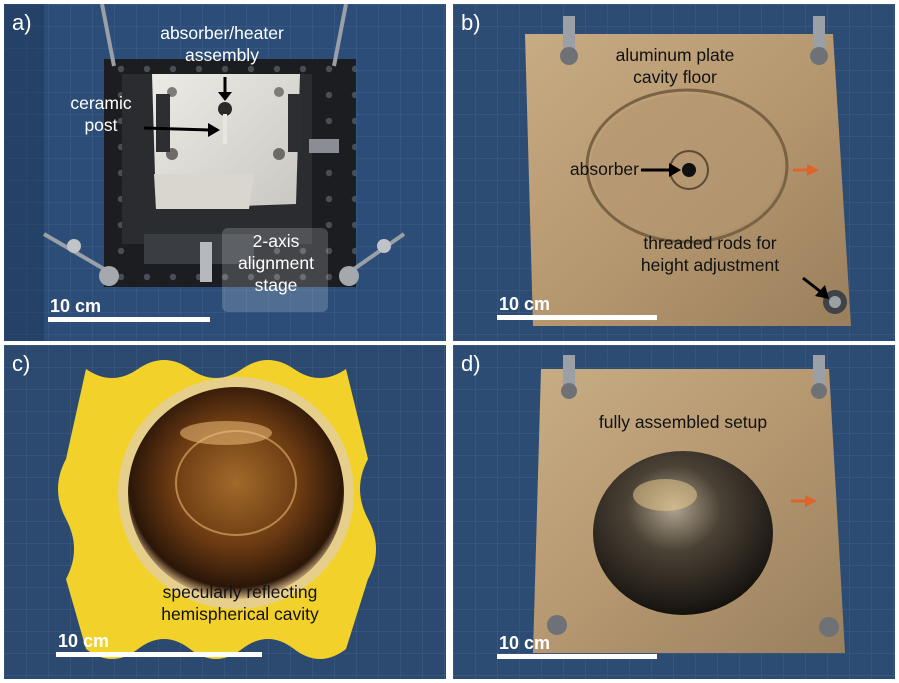  I want to click on caption-threaded-rods: threaded rods for height adjustment, so click(710, 254).